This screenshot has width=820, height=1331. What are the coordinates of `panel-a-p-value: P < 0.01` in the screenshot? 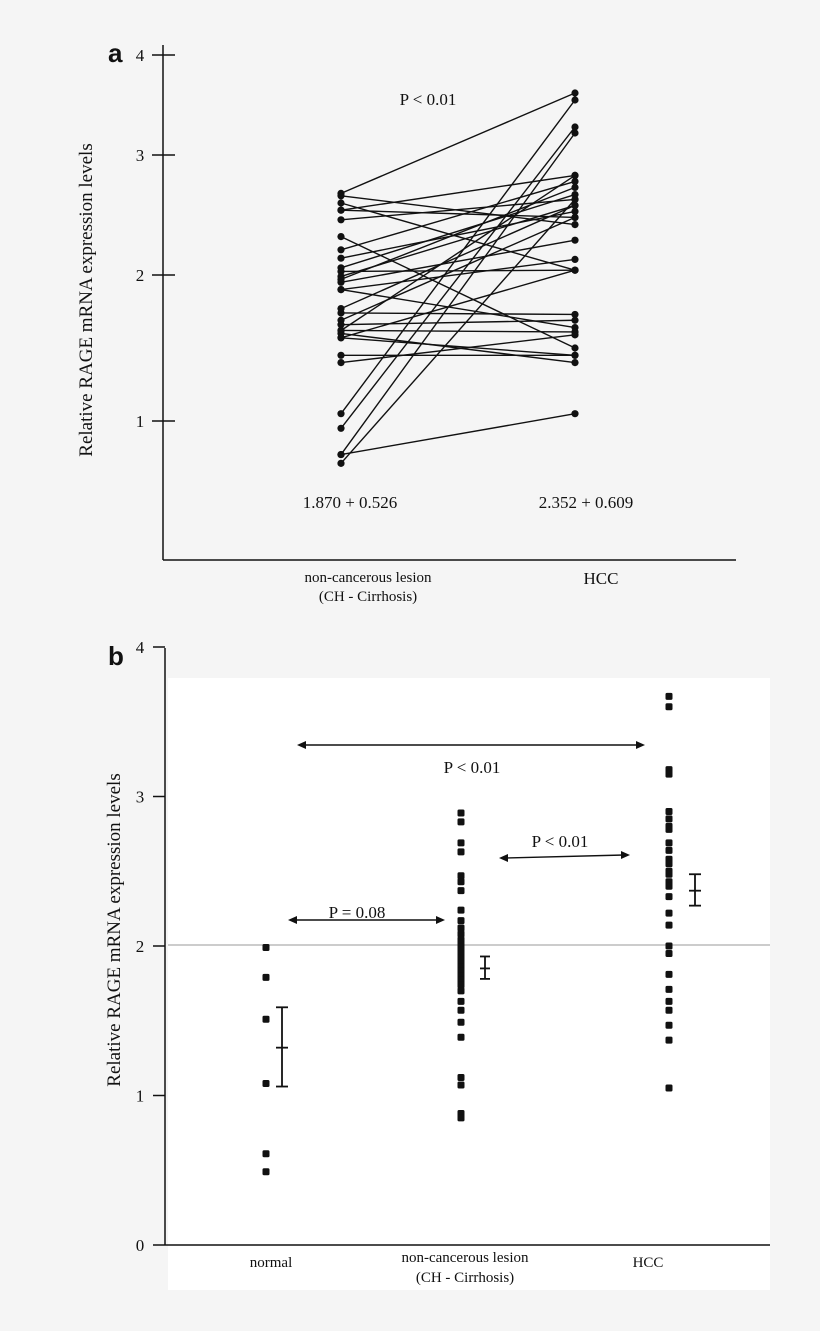 It's located at (428, 99).